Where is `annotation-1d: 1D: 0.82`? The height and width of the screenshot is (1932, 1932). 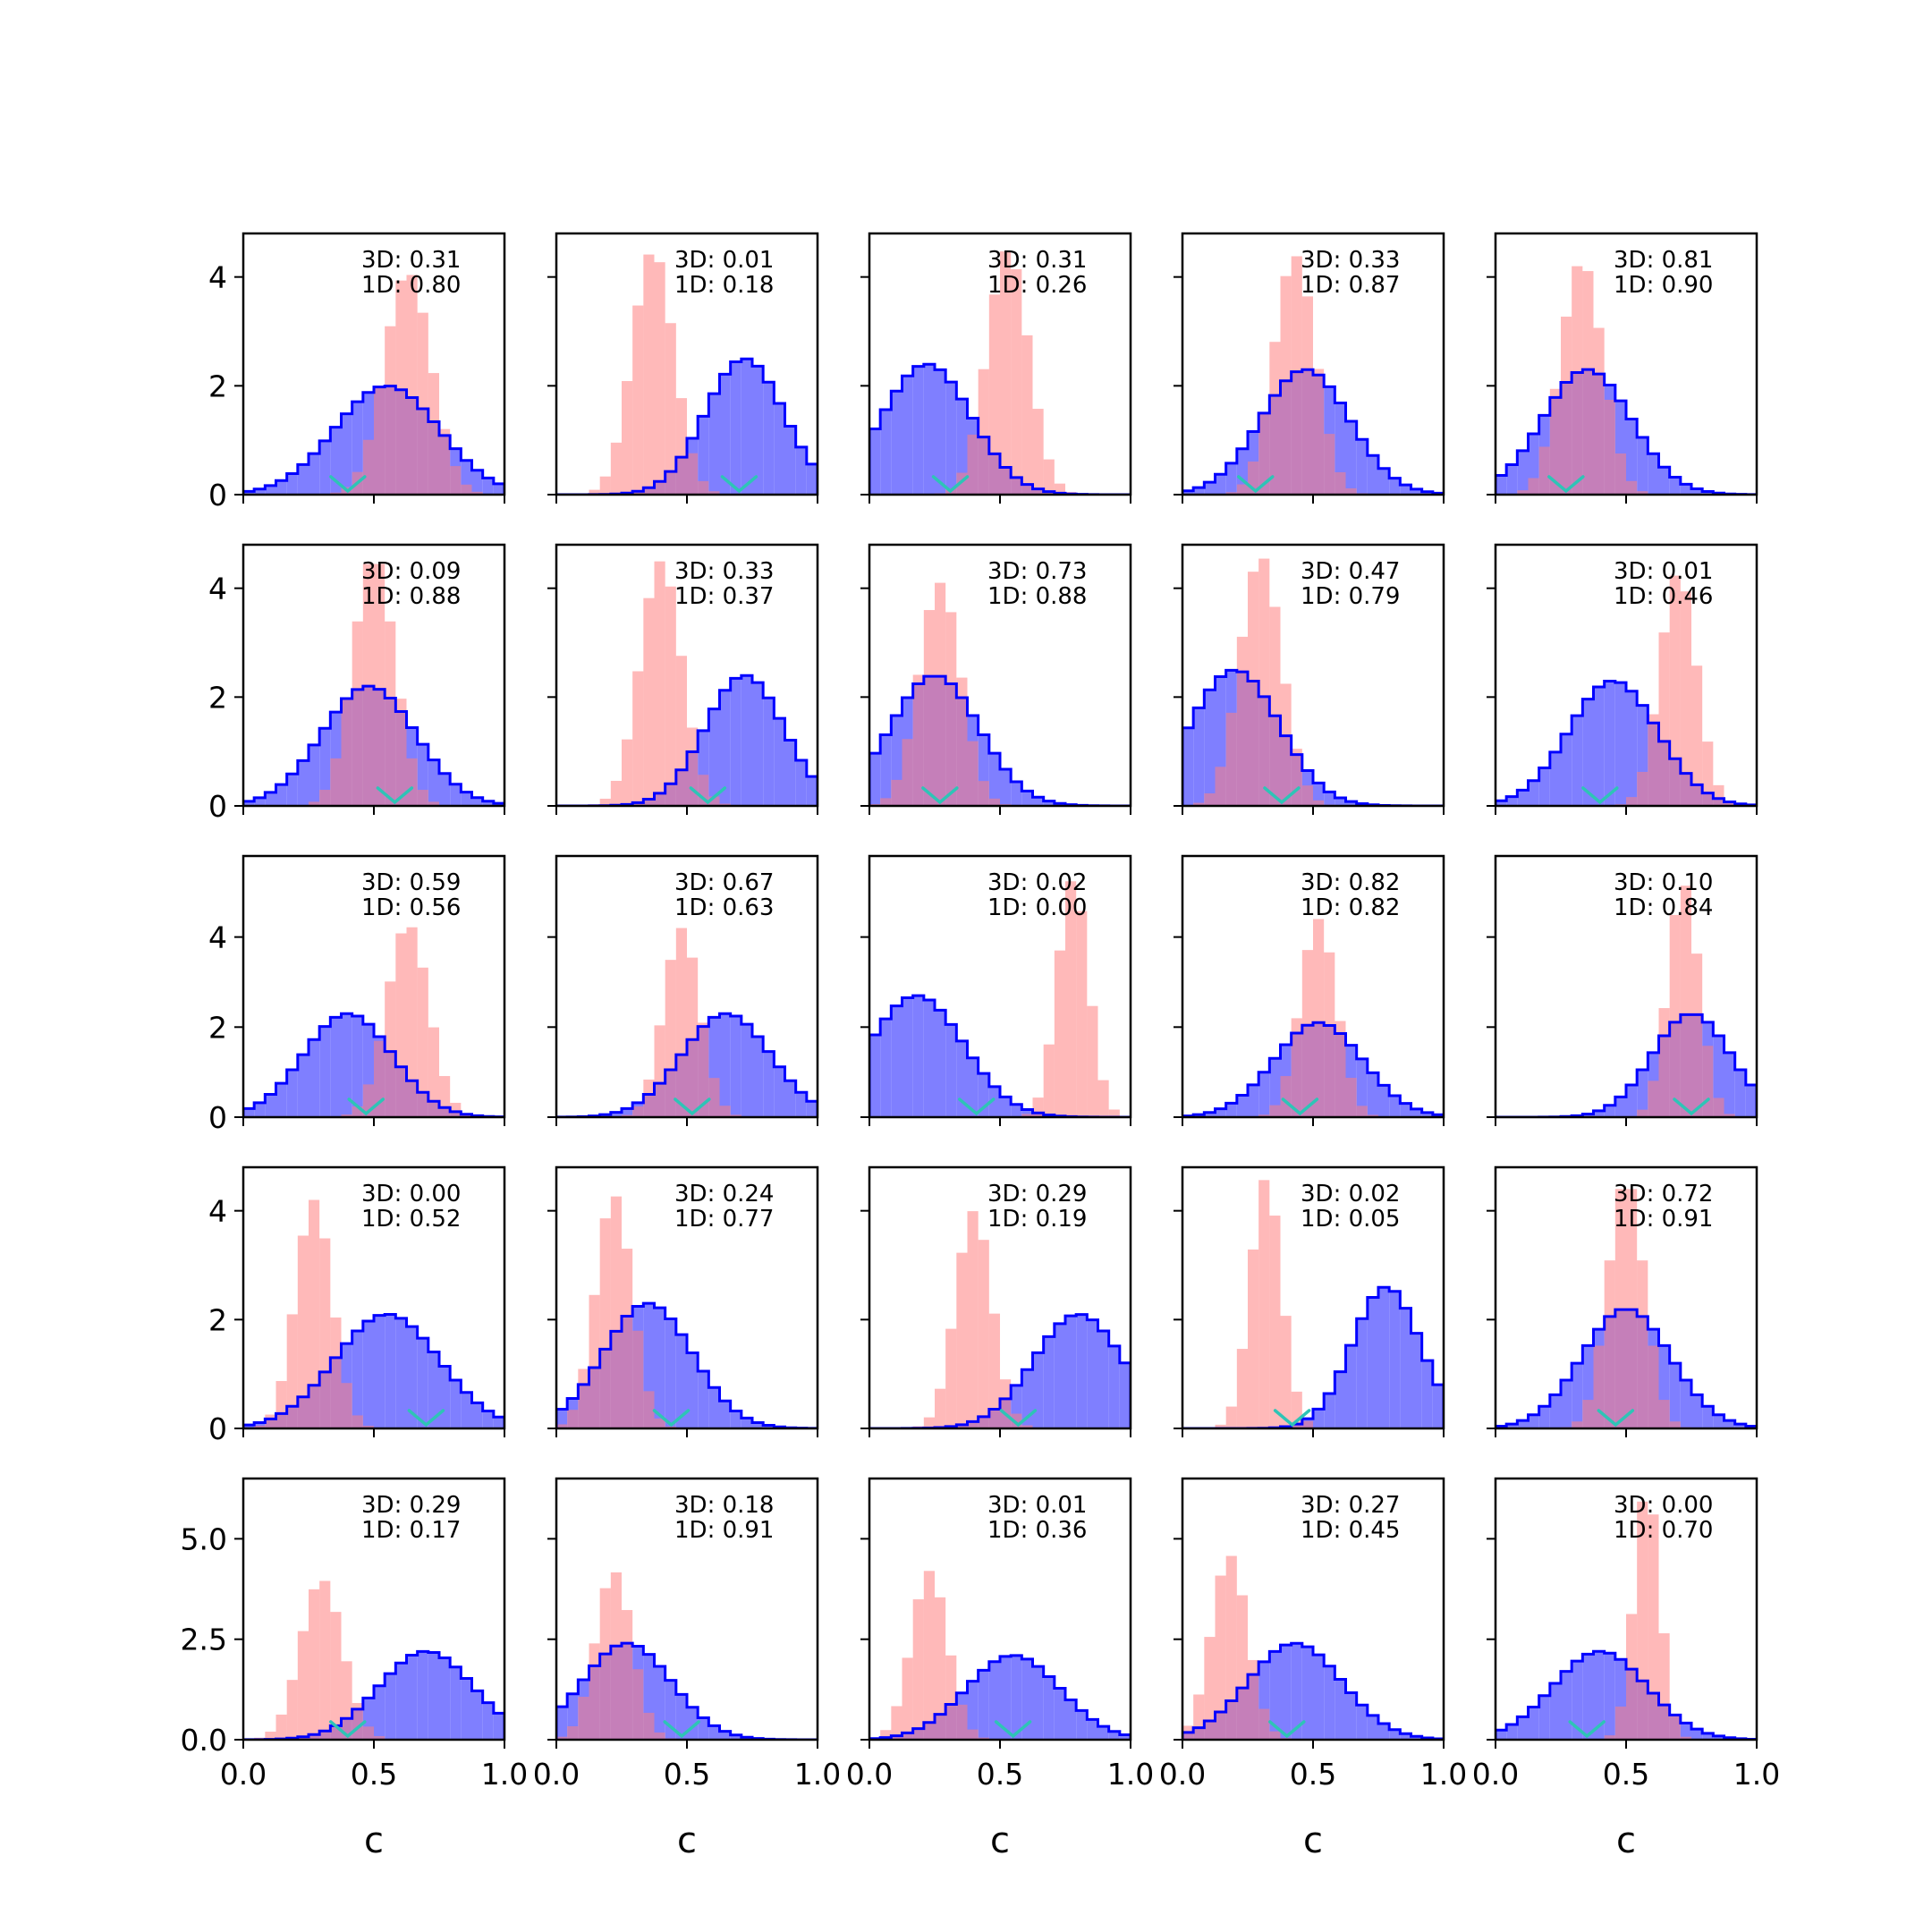 annotation-1d: 1D: 0.82 is located at coordinates (1350, 907).